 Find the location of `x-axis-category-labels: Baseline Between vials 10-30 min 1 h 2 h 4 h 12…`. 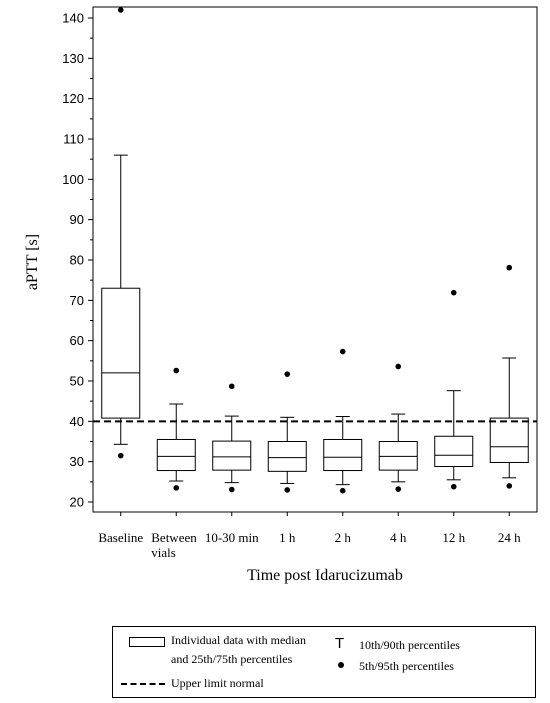

x-axis-category-labels: Baseline Between vials 10-30 min 1 h 2 h 4 h 12… is located at coordinates (309, 536).